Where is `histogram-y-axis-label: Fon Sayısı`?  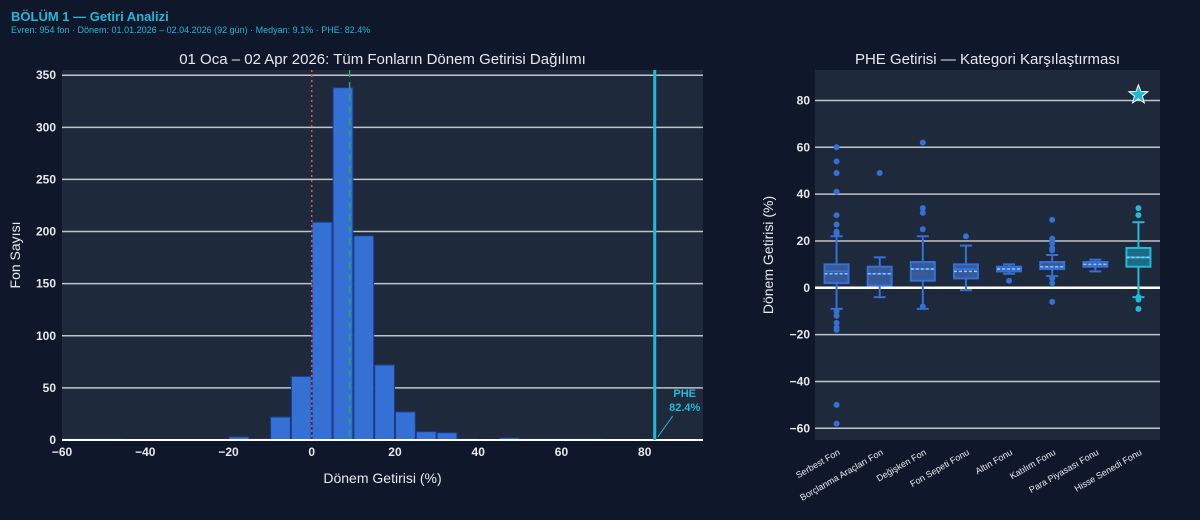 histogram-y-axis-label: Fon Sayısı is located at coordinates (15, 255).